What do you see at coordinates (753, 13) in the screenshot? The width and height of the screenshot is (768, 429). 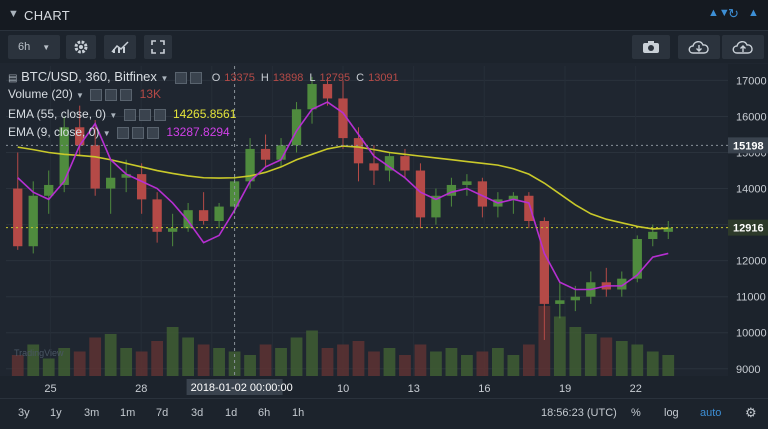 I see `hide-panel-icon: ▲` at bounding box center [753, 13].